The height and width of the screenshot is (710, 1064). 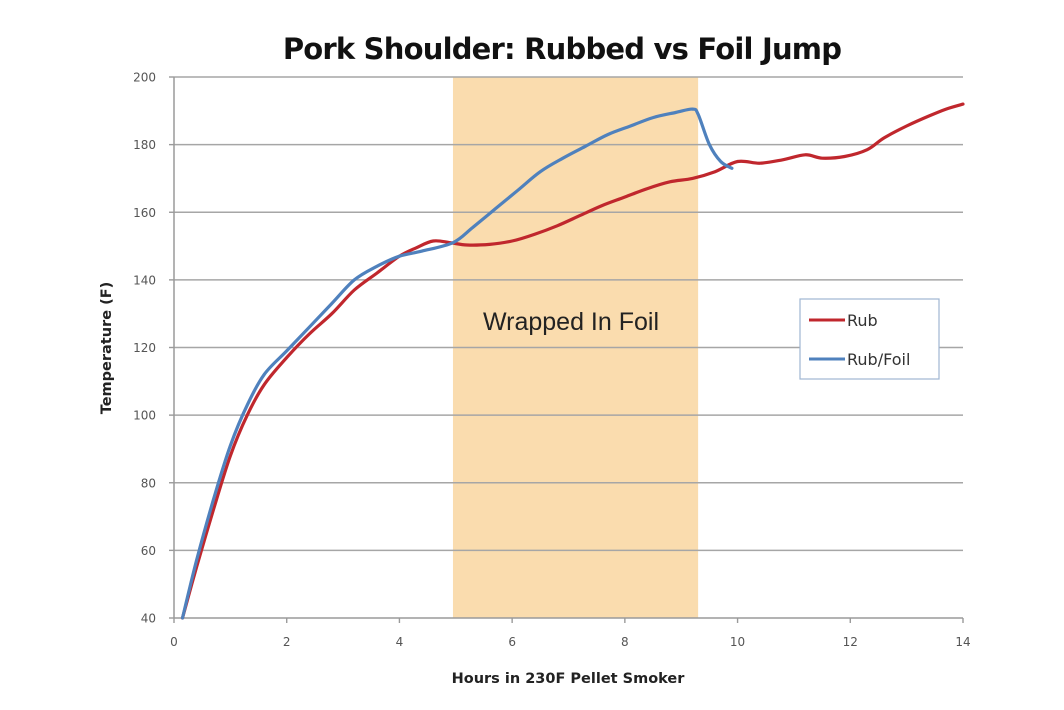 What do you see at coordinates (144, 213) in the screenshot?
I see `y-tick-label: 160` at bounding box center [144, 213].